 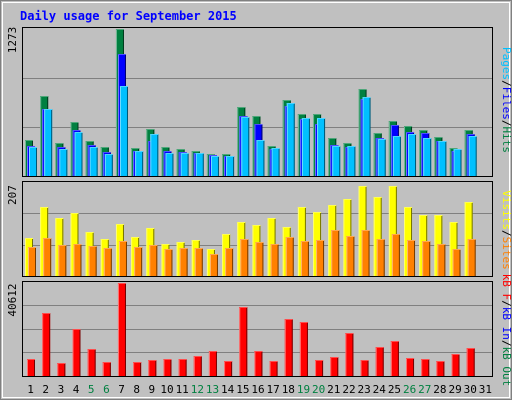 I want to click on hits-files-pages-bar-pages-day-7-fill, so click(x=123, y=131).